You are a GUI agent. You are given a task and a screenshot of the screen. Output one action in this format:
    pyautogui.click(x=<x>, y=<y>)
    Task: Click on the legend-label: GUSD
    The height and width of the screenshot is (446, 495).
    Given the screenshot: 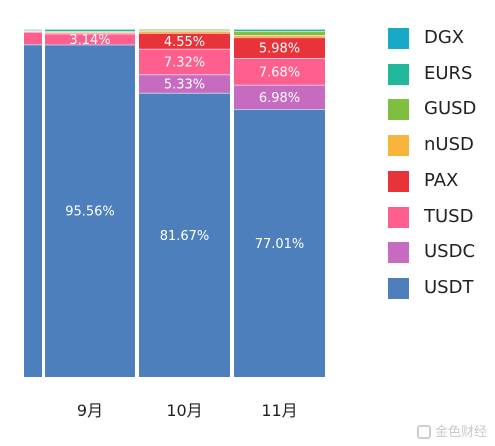 What is the action you would take?
    pyautogui.click(x=450, y=109)
    